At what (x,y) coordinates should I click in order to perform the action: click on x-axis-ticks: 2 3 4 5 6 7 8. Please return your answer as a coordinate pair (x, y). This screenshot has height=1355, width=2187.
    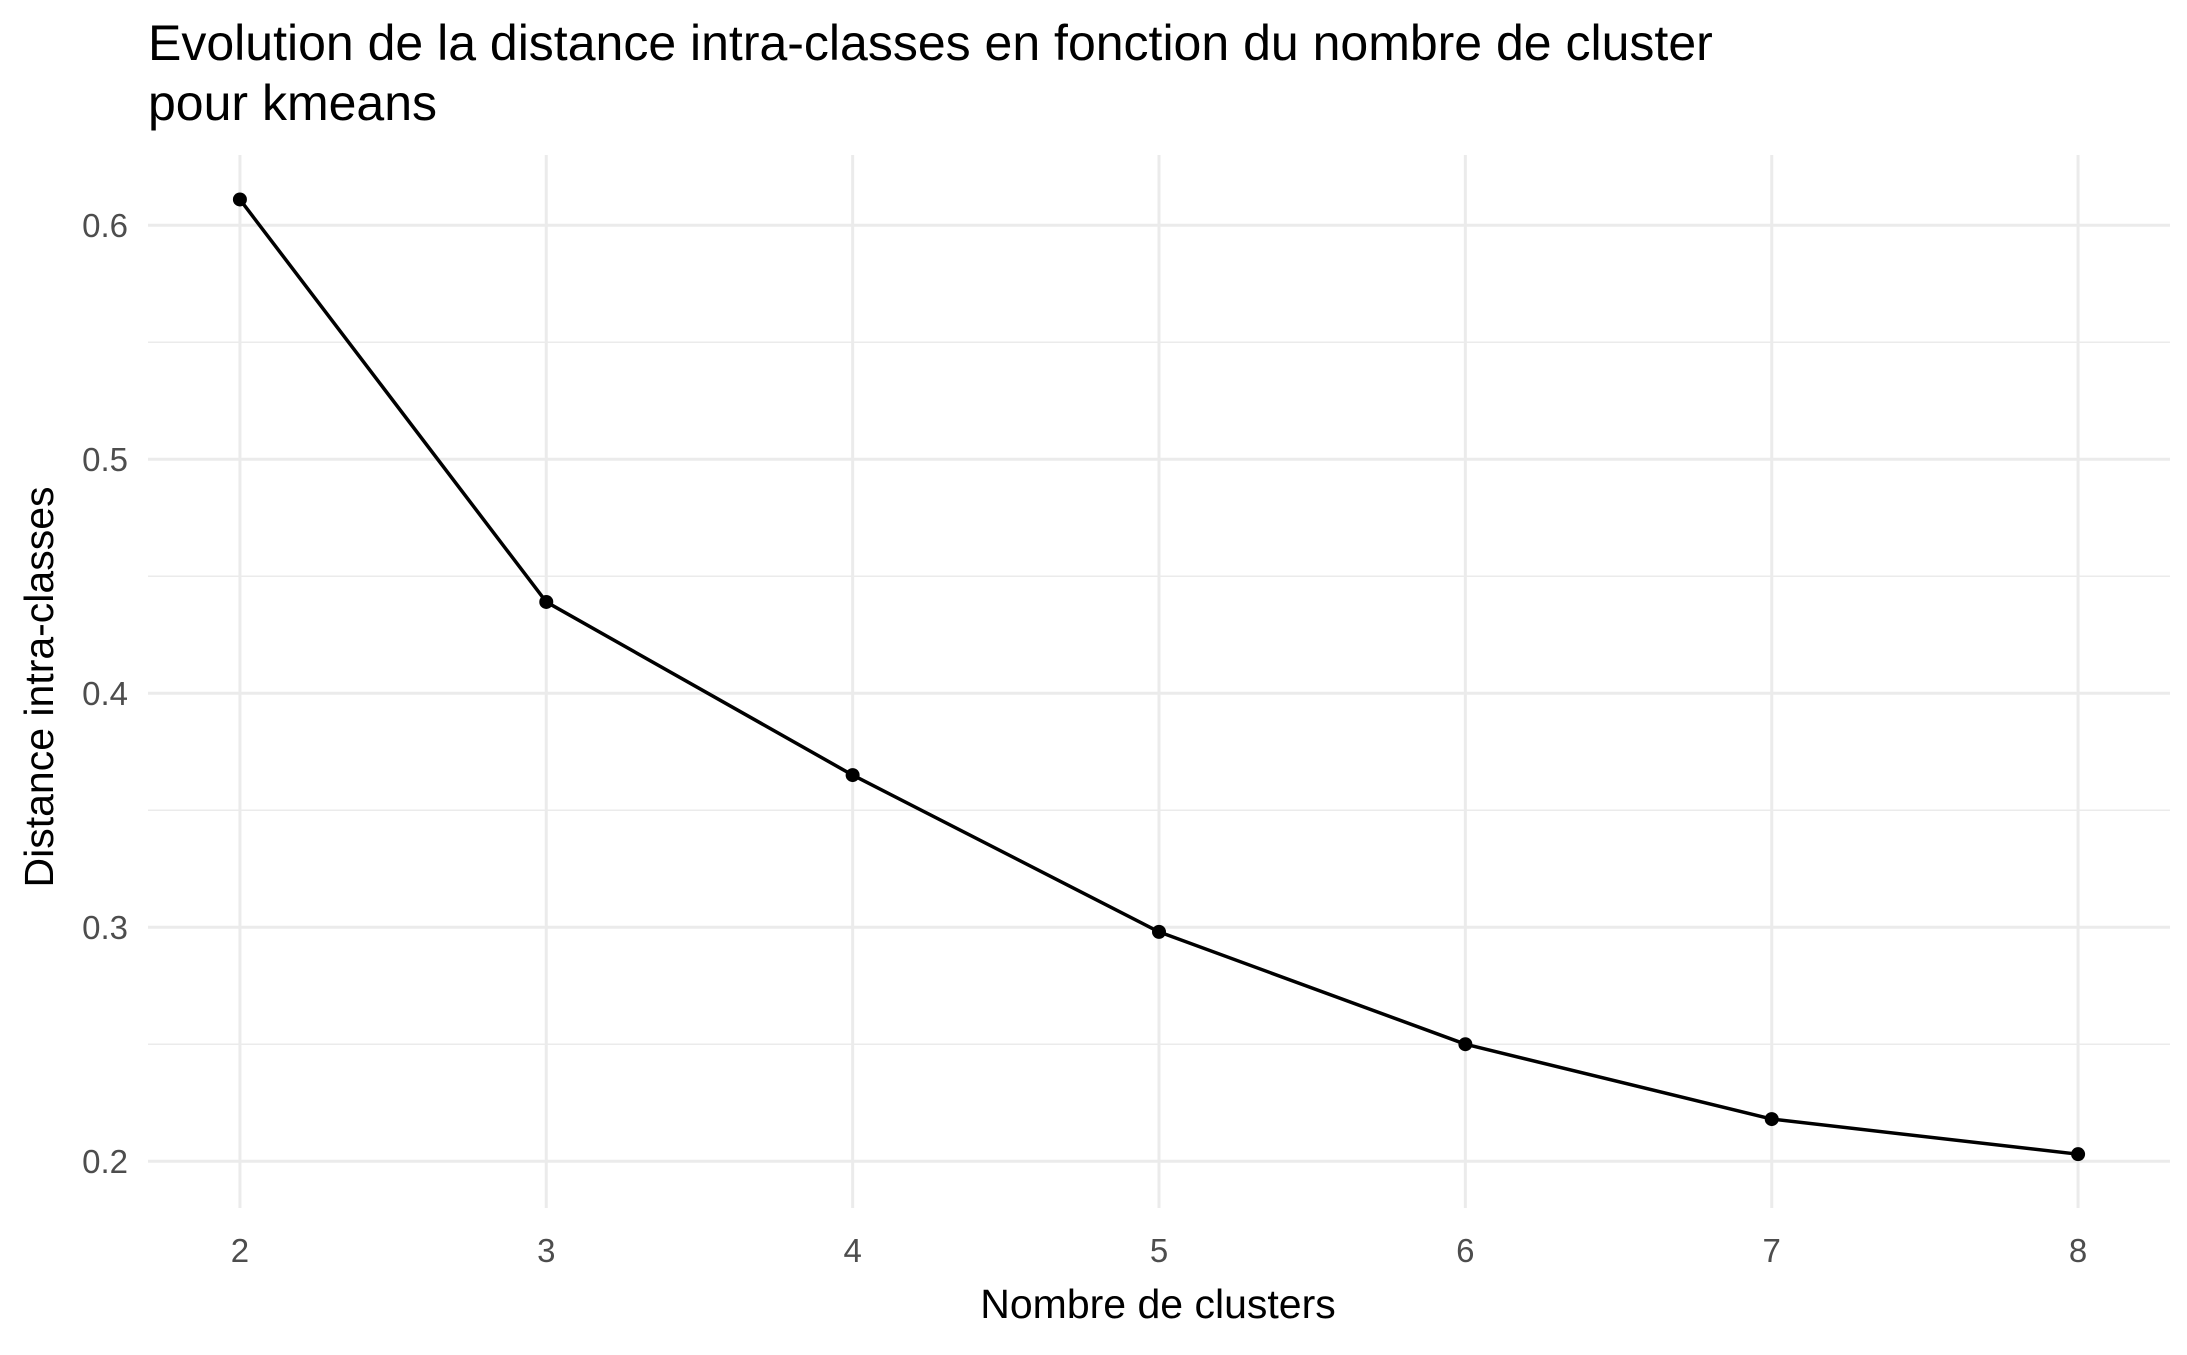
    Looking at the image, I should click on (1159, 1250).